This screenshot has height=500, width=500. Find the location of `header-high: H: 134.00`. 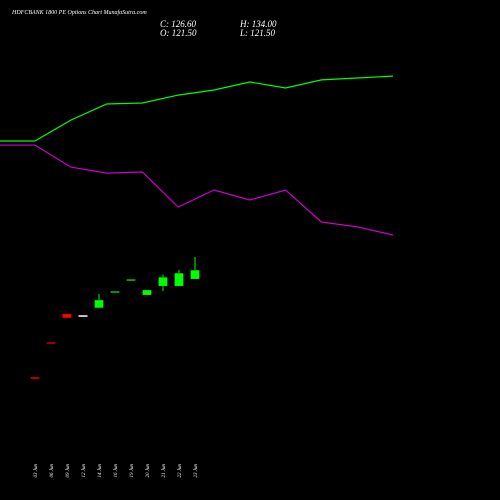

header-high: H: 134.00 is located at coordinates (258, 24).